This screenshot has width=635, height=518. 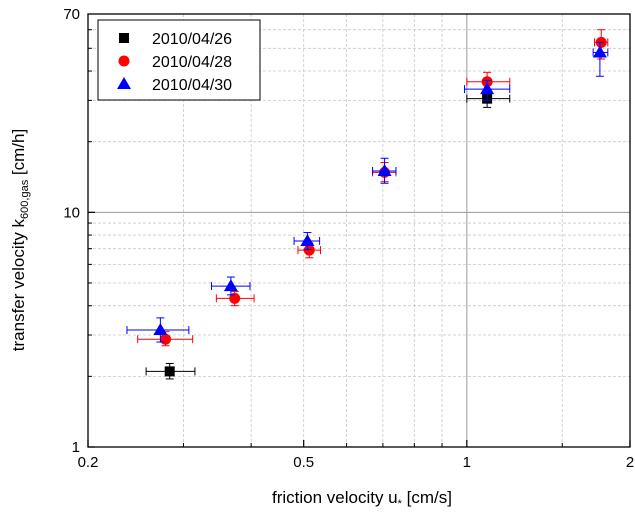 I want to click on legend-label-2010-04-30: 2010/04/30, so click(x=192, y=85).